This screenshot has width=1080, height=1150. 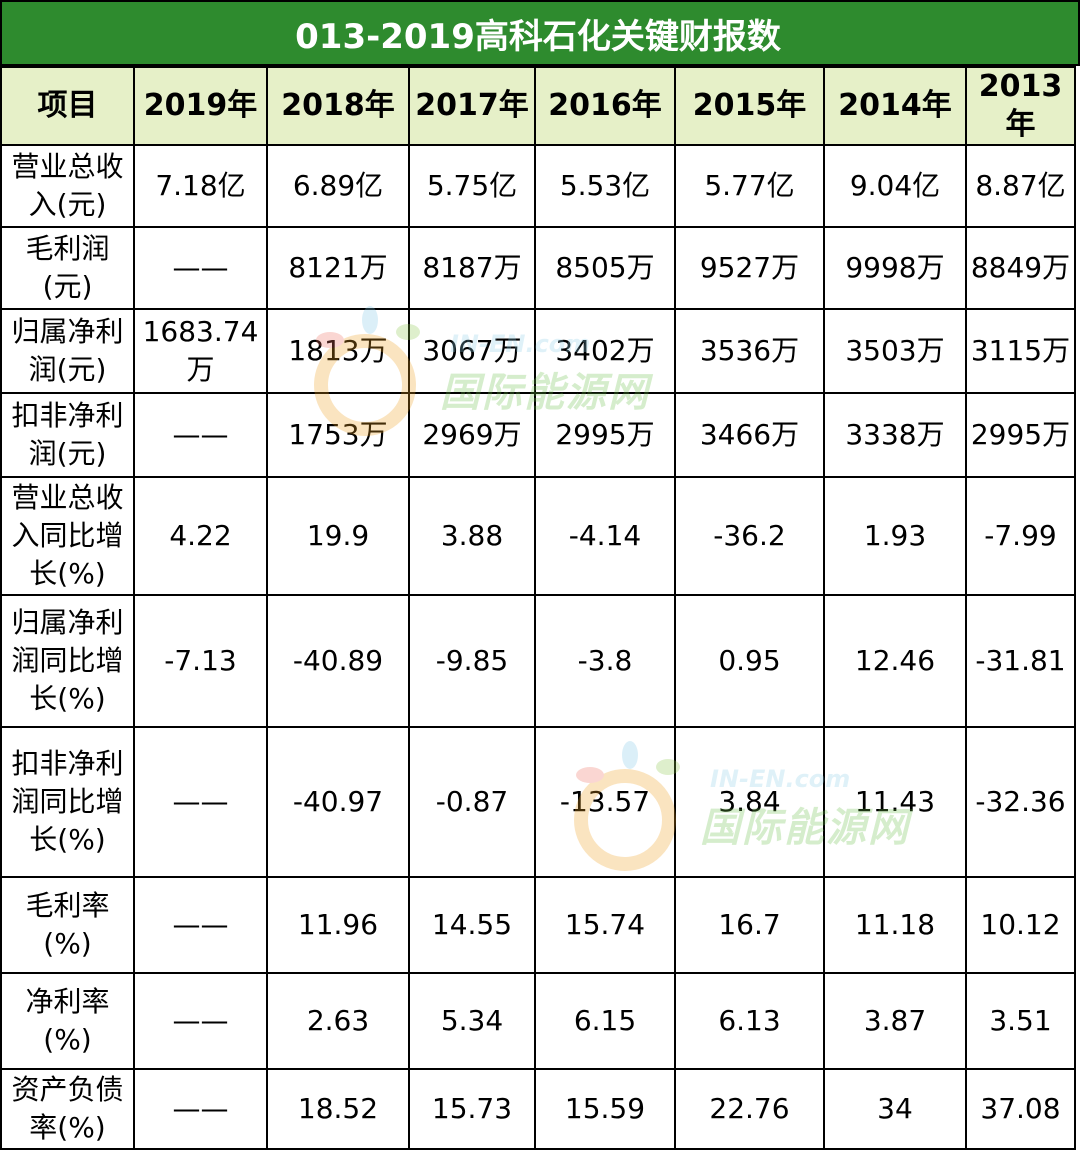 What do you see at coordinates (472, 802) in the screenshot?
I see `value-cell: -0.87` at bounding box center [472, 802].